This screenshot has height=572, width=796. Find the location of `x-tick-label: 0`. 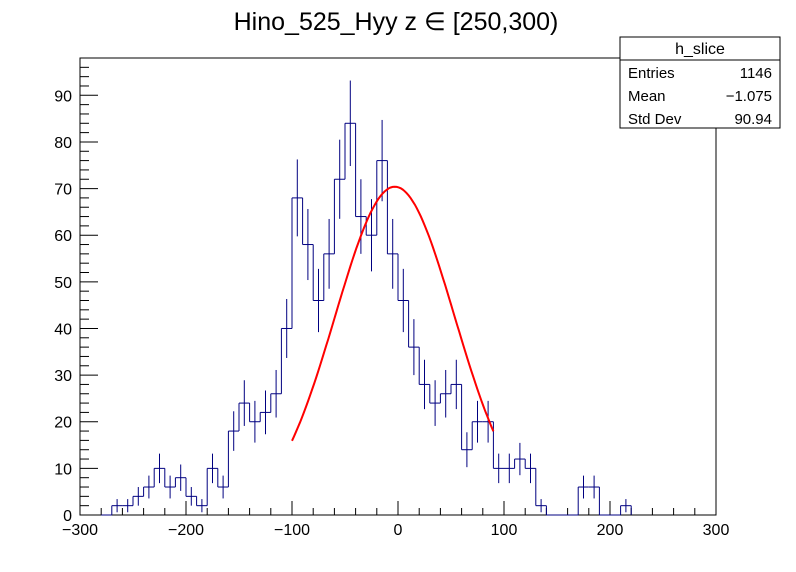

x-tick-label: 0 is located at coordinates (398, 530).